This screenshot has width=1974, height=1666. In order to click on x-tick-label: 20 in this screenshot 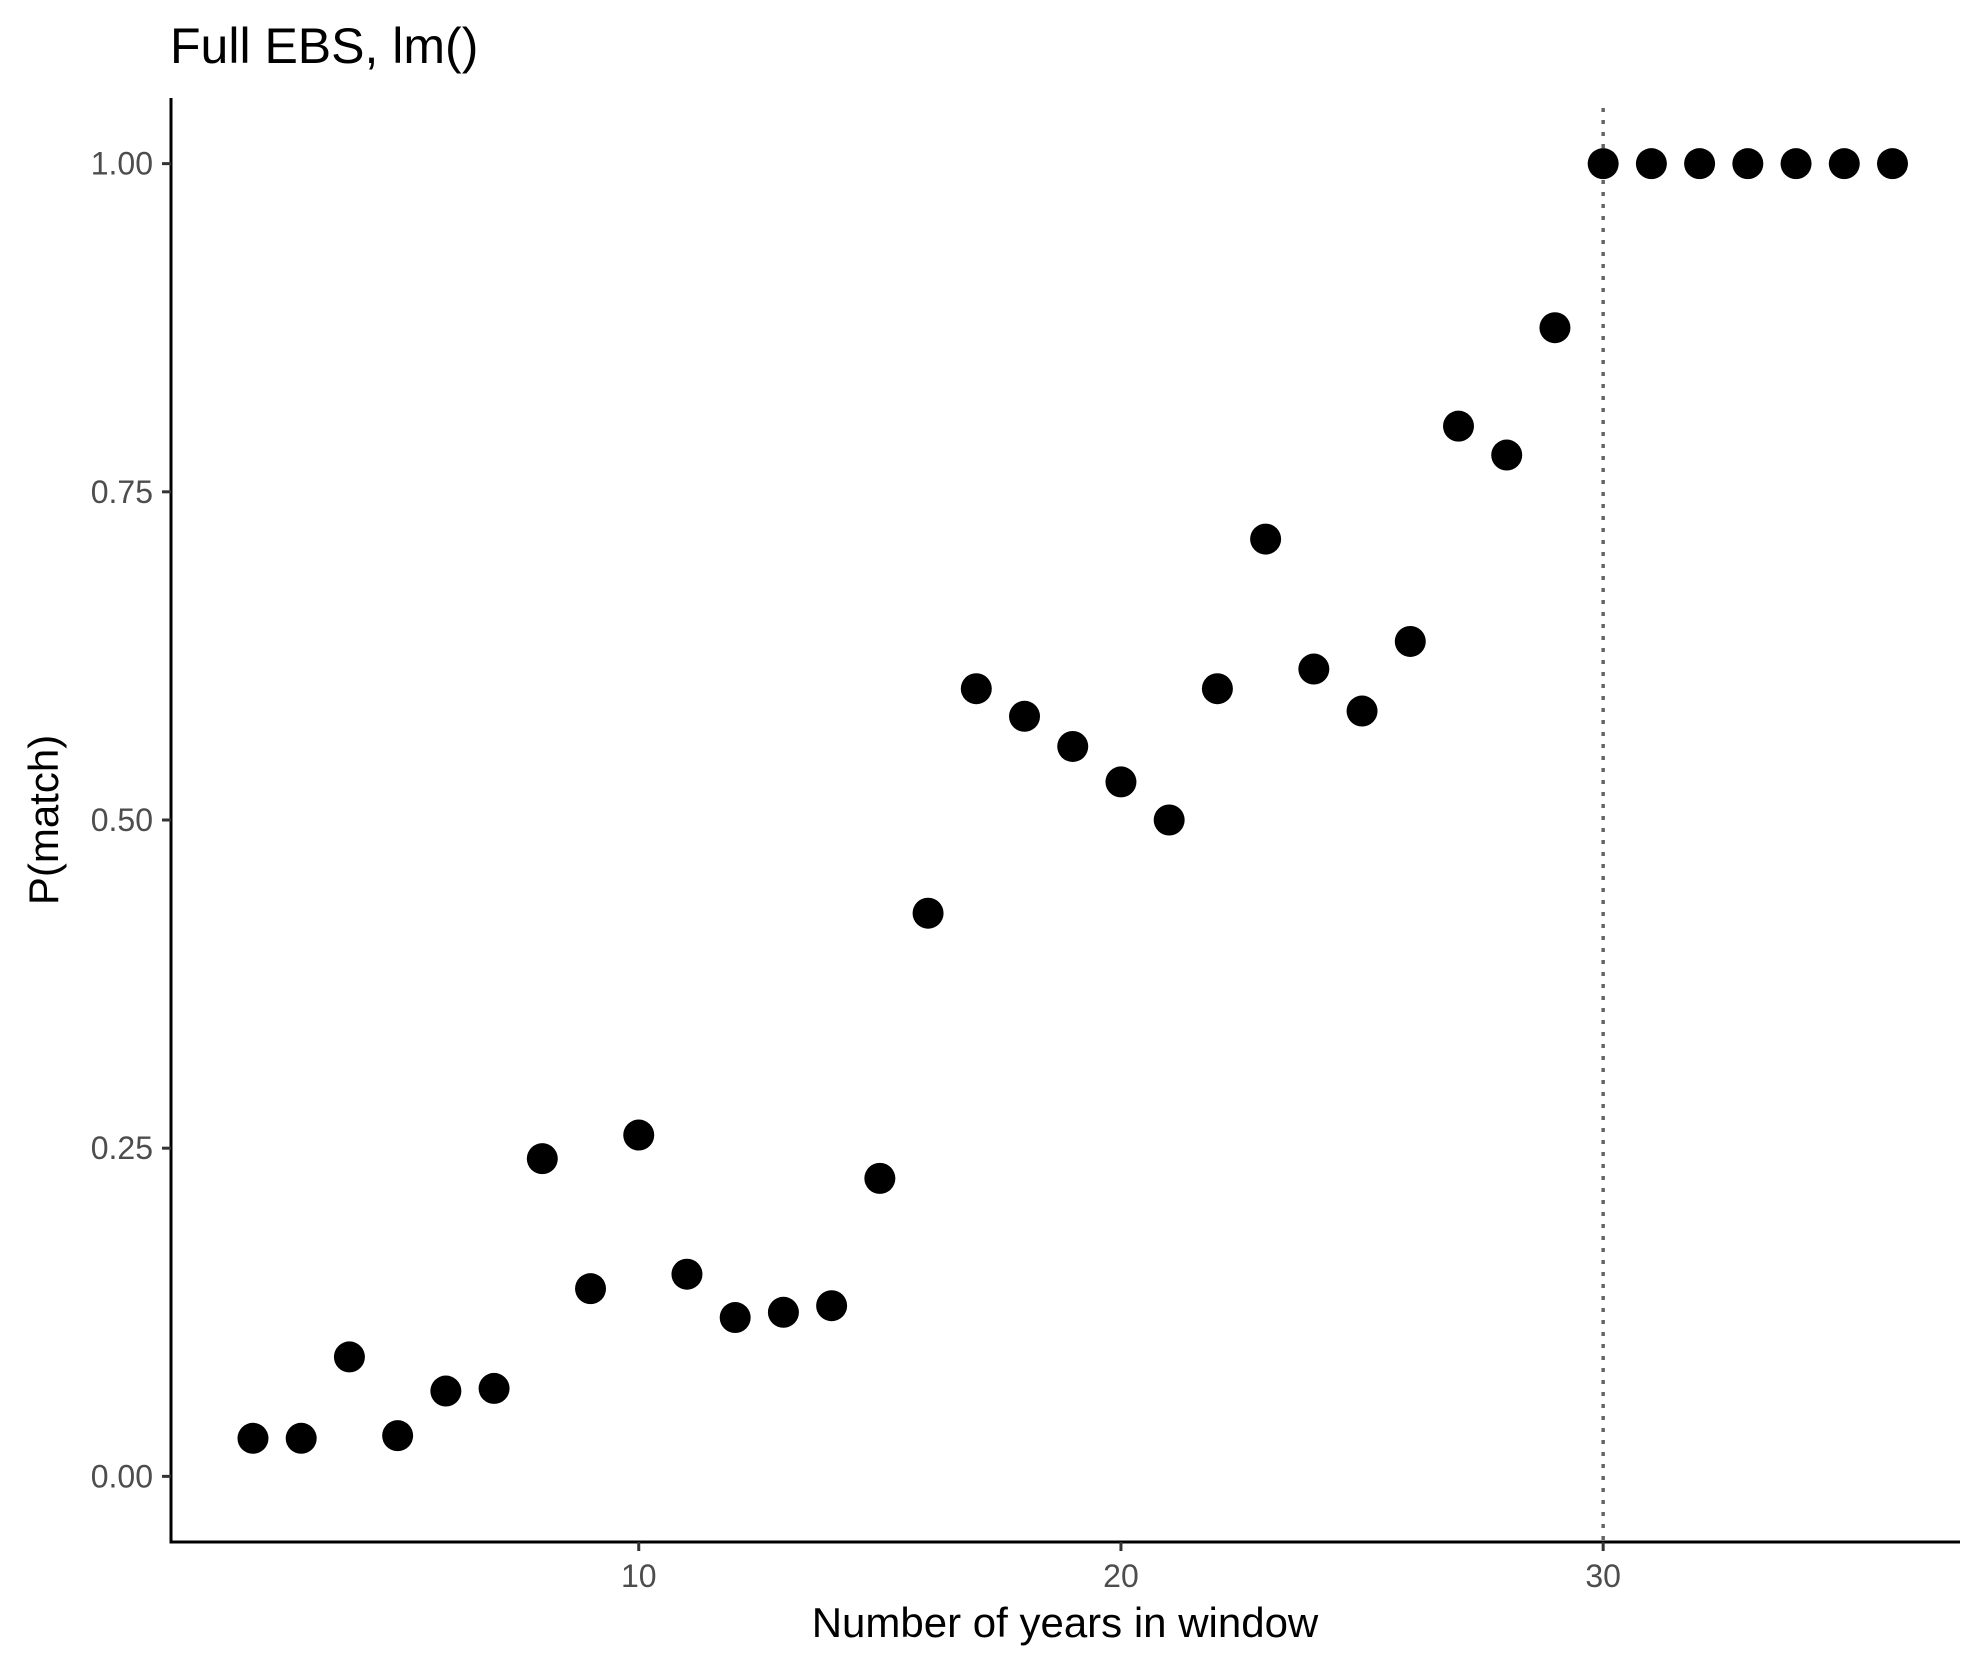, I will do `click(1121, 1576)`.